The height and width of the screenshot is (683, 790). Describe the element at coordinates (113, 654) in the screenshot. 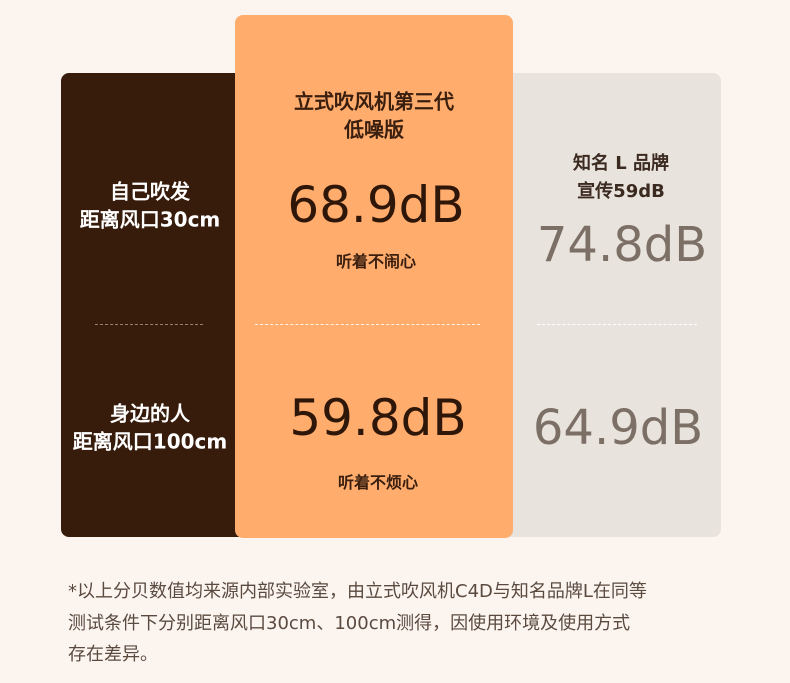

I see `footnote: 存在差异。` at that location.